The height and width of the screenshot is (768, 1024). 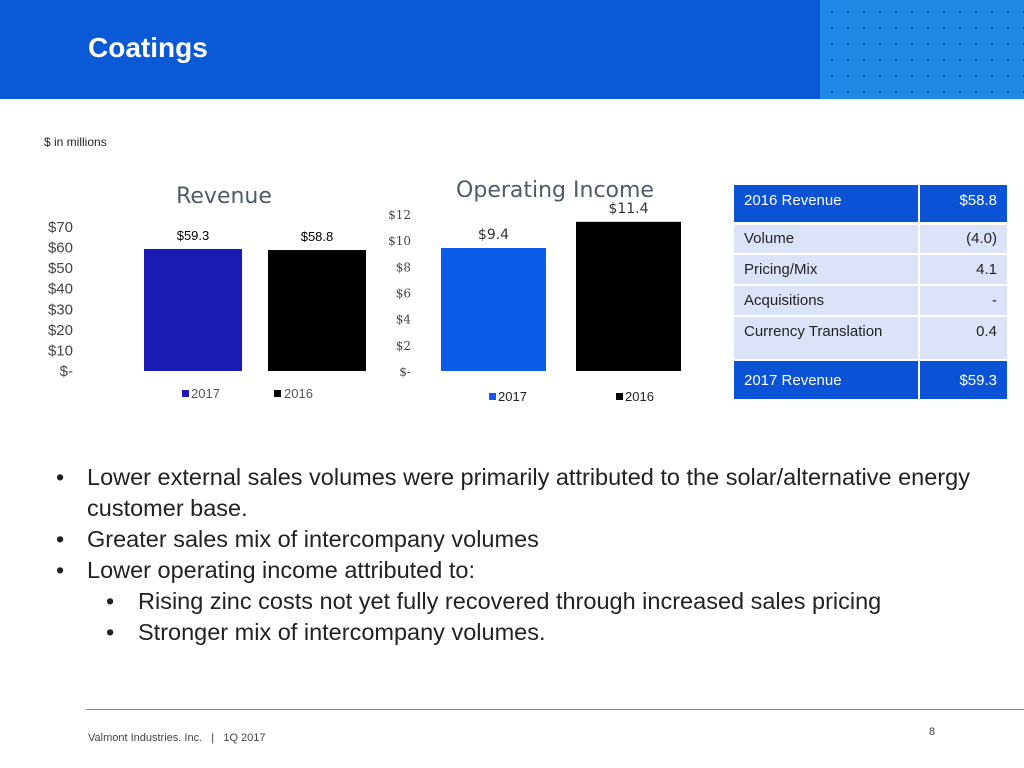 What do you see at coordinates (563, 222) in the screenshot?
I see `operating-income-data-labels: $9.4 $11.4` at bounding box center [563, 222].